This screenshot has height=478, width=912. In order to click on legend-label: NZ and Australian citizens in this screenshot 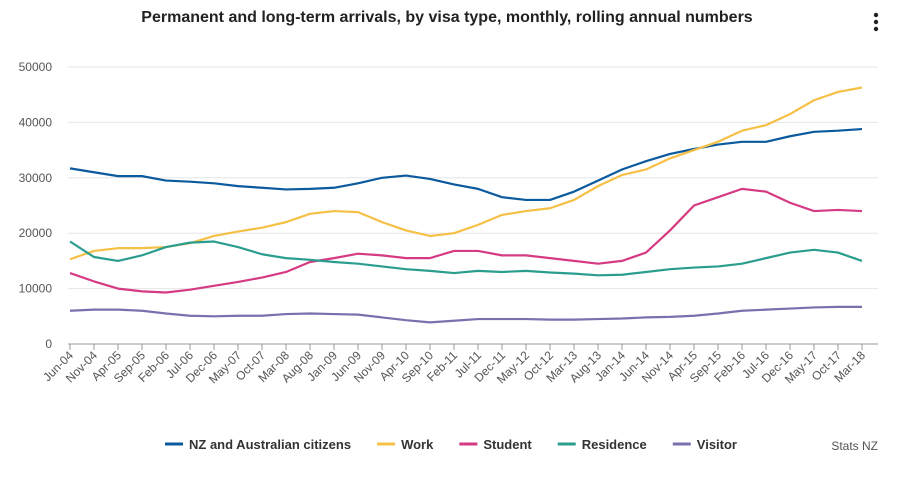, I will do `click(270, 444)`.